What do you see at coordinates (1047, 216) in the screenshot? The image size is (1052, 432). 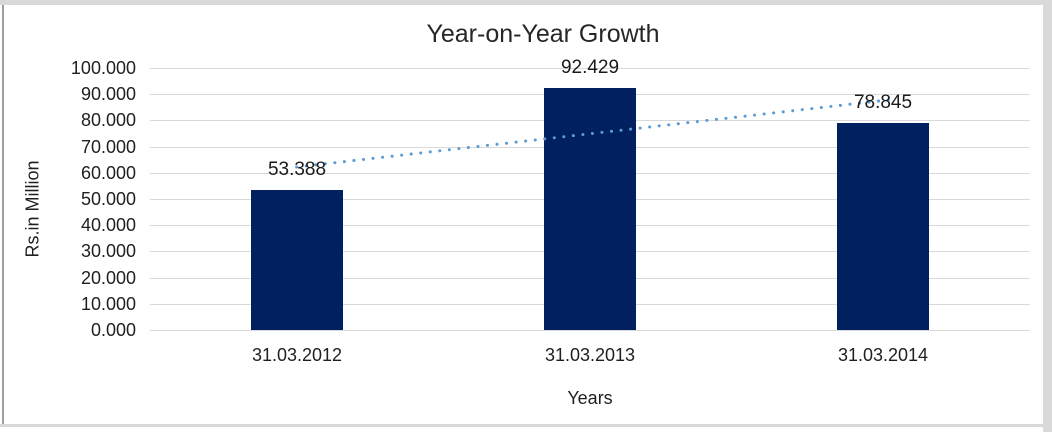 I see `window-frame-right` at bounding box center [1047, 216].